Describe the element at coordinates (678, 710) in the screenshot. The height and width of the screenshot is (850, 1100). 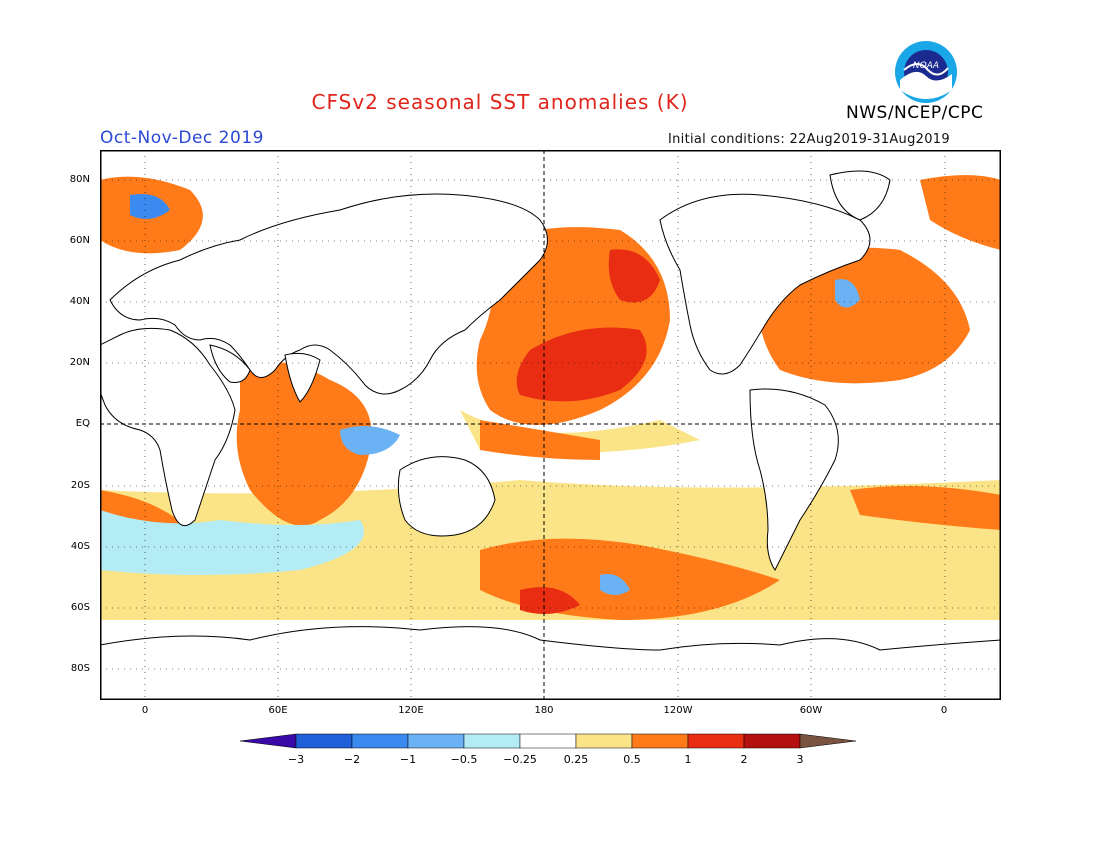
I see `lon-label-120w: 120W` at that location.